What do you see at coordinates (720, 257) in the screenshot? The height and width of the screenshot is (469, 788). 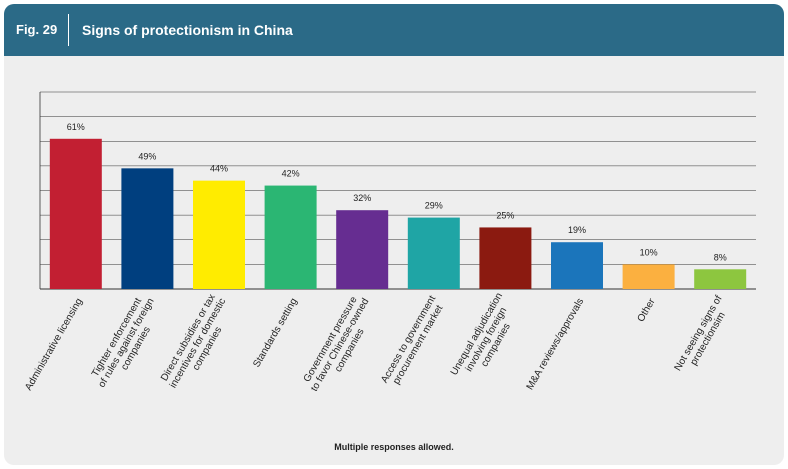 I see `value-label: 8%` at bounding box center [720, 257].